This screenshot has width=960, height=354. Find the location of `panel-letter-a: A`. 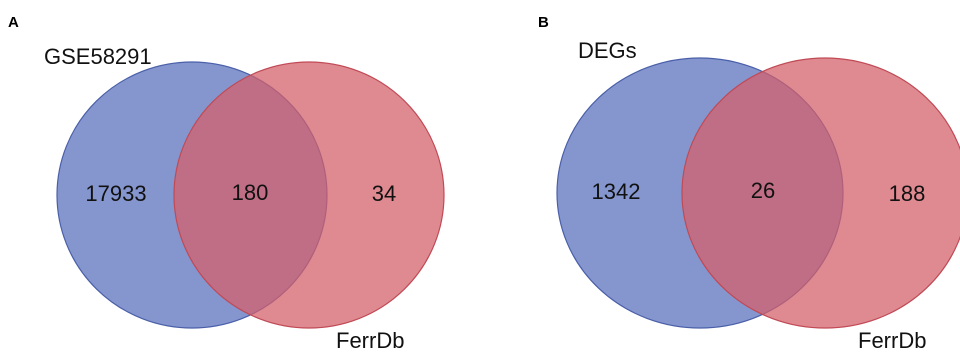

panel-letter-a: A is located at coordinates (13, 22).